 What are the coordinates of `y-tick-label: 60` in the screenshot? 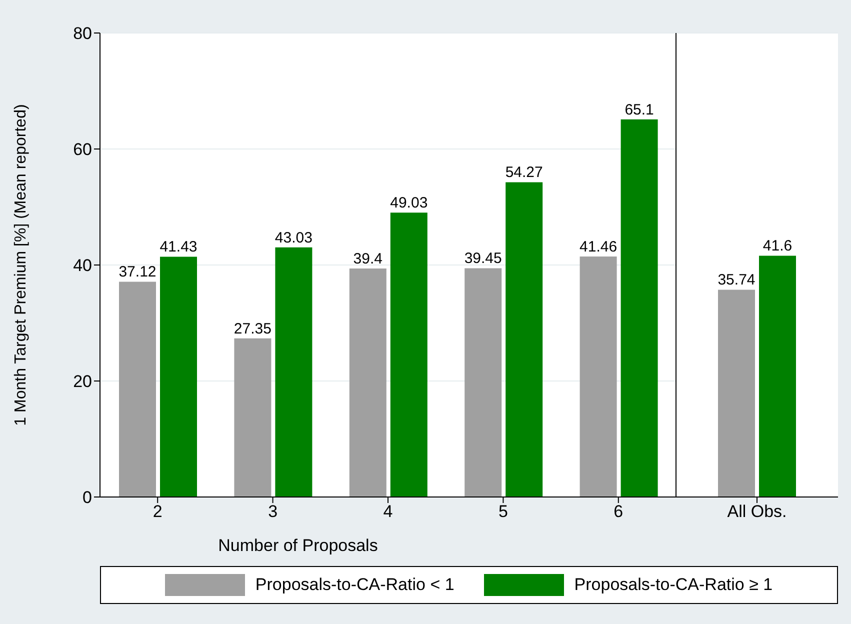 It's located at (82, 150).